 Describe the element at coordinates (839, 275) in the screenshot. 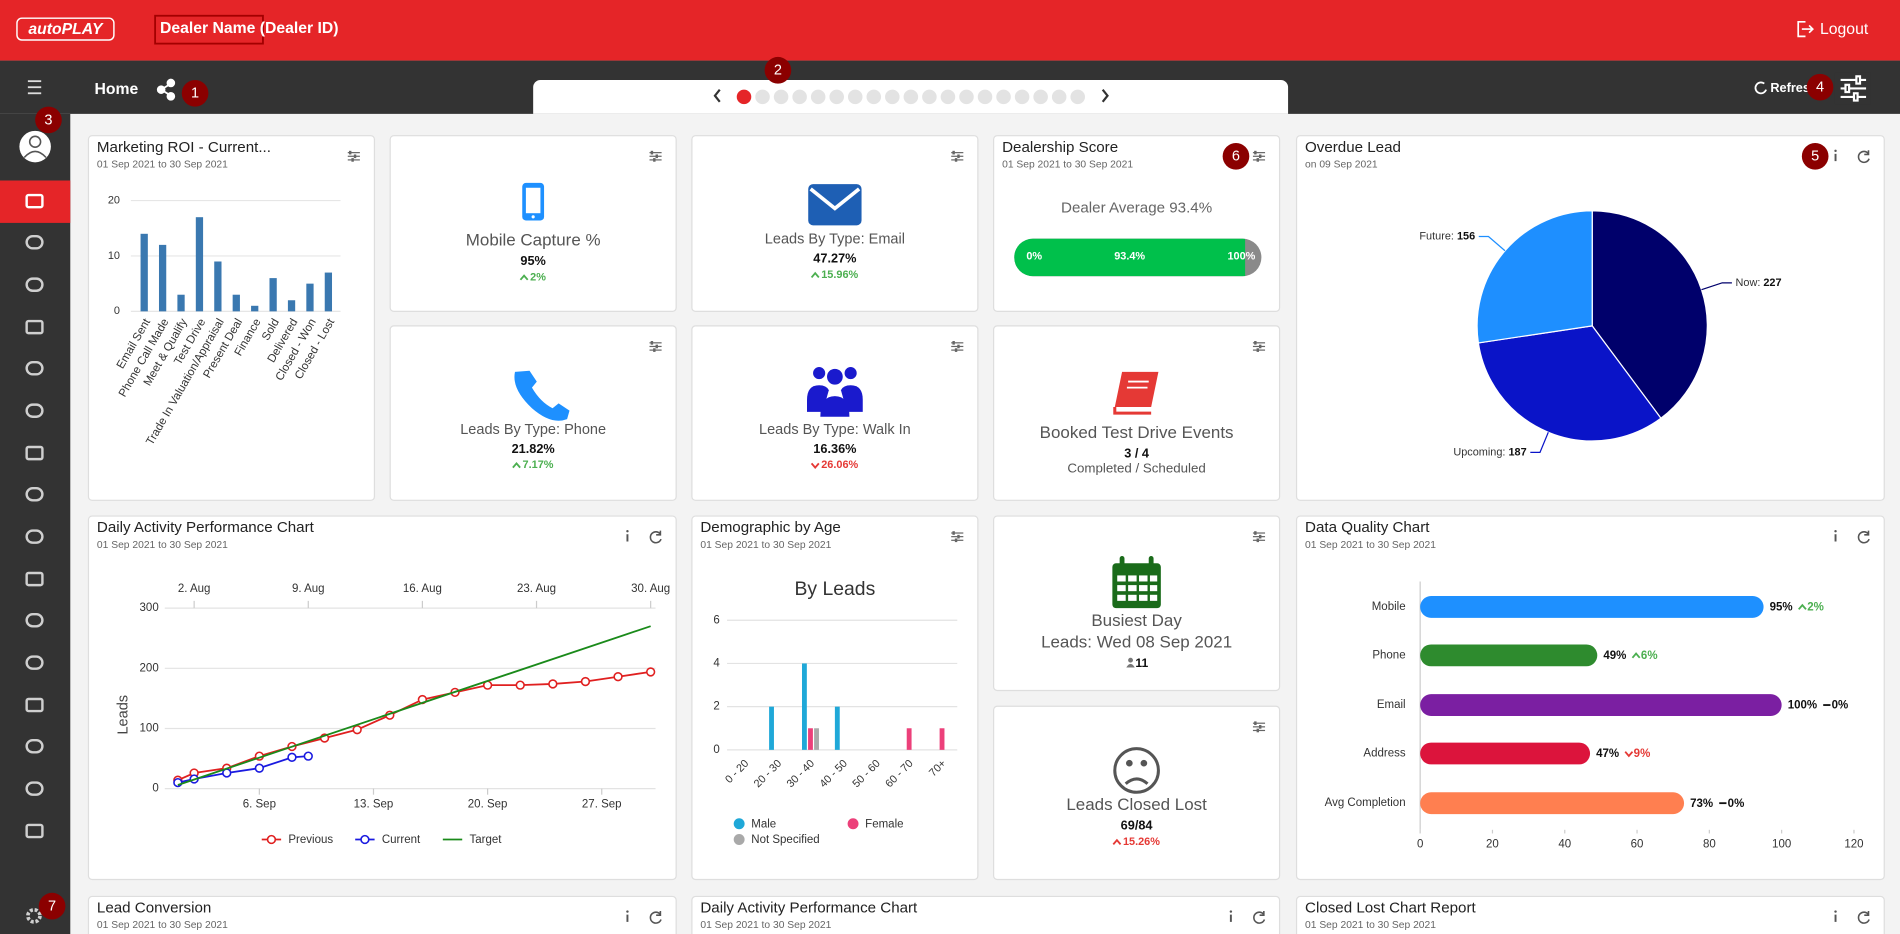

I see `kpi-change: 15.96%` at that location.